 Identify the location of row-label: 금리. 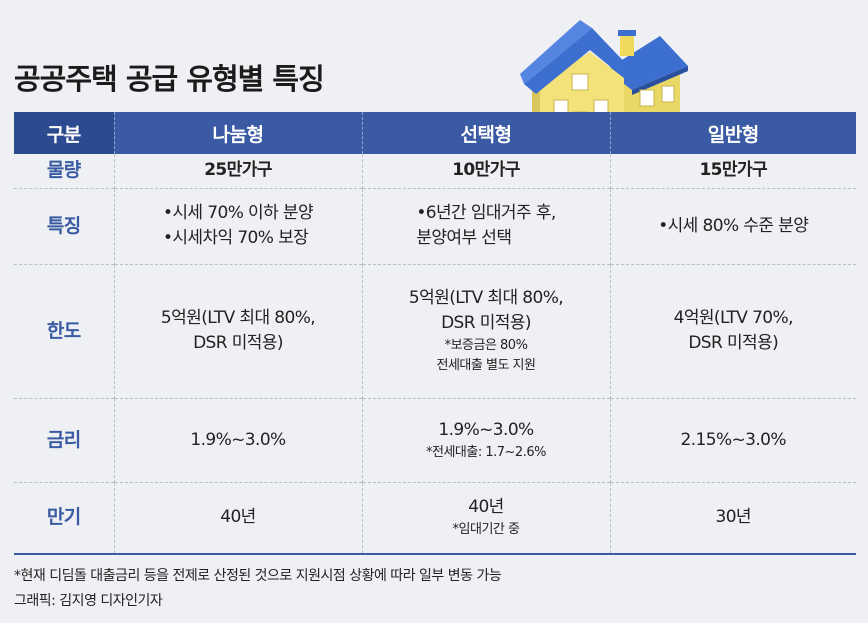
(64, 439).